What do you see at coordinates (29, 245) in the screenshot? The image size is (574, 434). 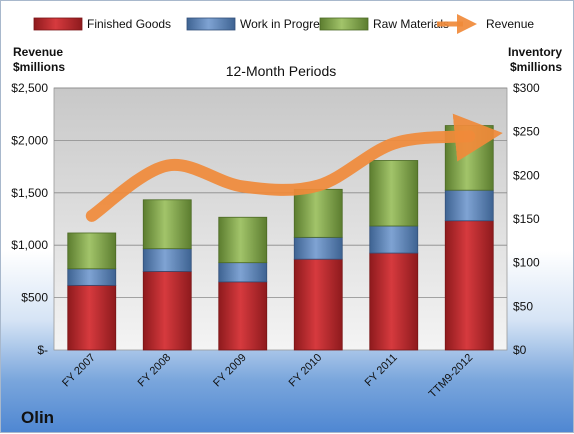 I see `left-axis-tick-label: $1,000` at bounding box center [29, 245].